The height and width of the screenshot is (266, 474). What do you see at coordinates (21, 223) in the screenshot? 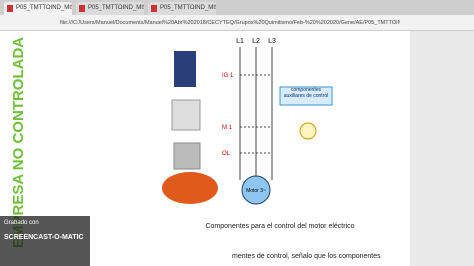
I see `watermark-recorded: Grabado con` at bounding box center [21, 223].